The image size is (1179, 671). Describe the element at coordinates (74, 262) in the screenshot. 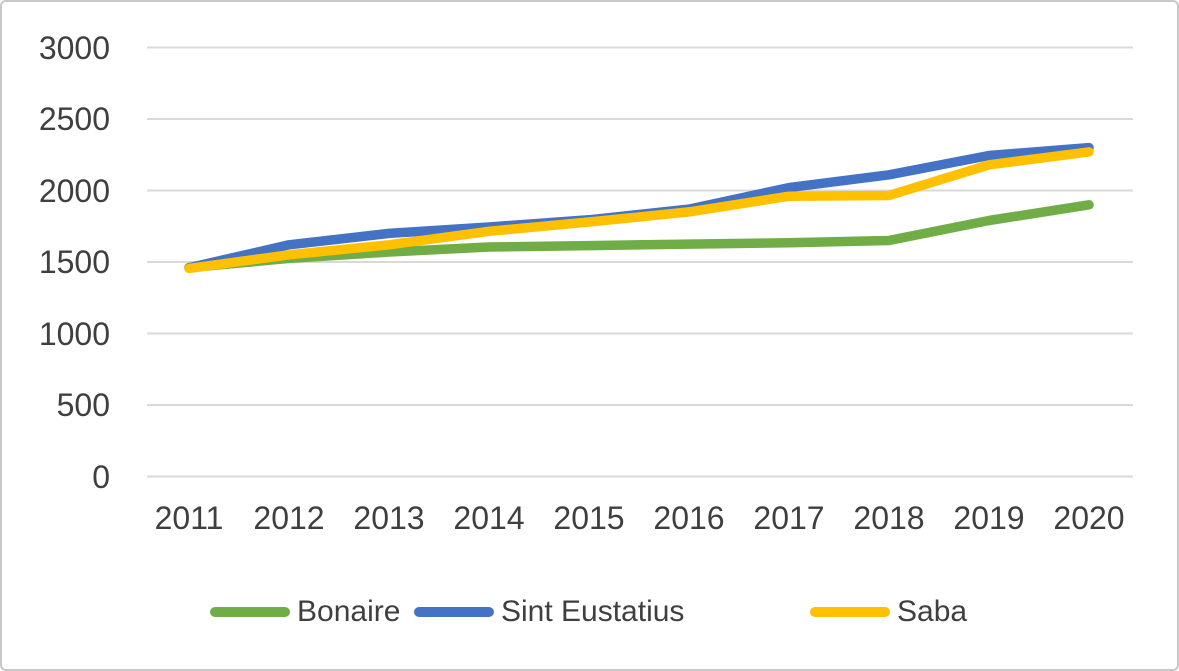

I see `y-tick-label: 1500` at that location.